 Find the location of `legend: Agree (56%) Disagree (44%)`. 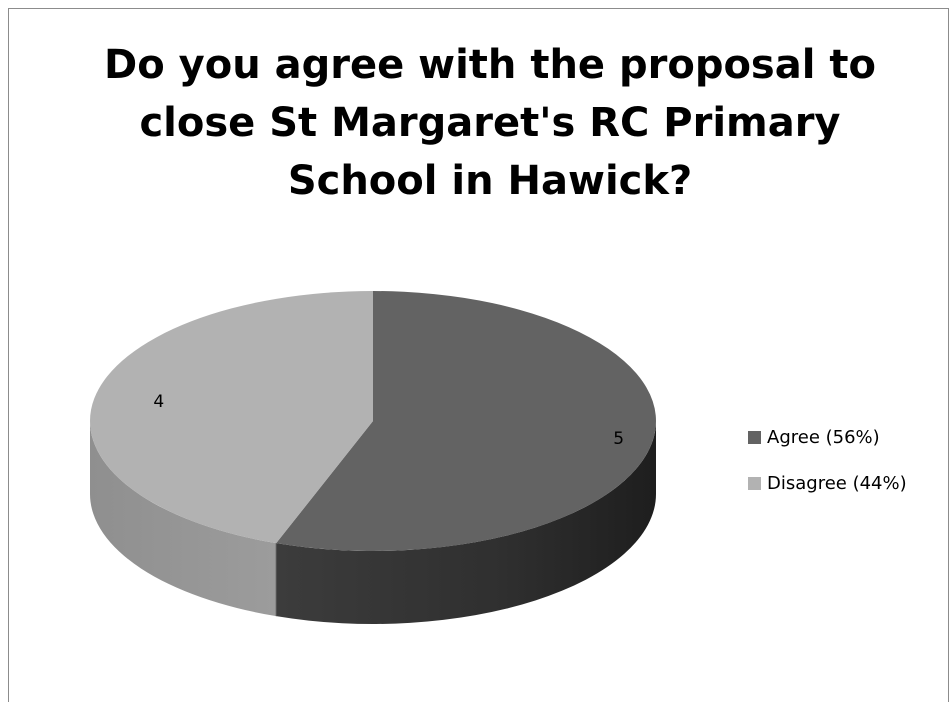

legend: Agree (56%) Disagree (44%) is located at coordinates (827, 470).